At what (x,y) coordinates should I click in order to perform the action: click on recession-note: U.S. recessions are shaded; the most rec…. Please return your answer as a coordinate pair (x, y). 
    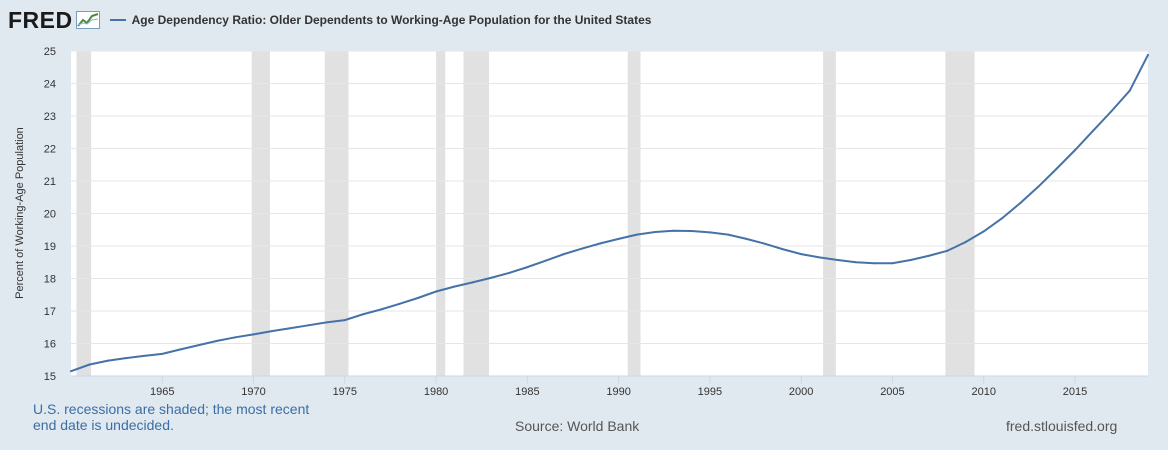
    Looking at the image, I should click on (171, 417).